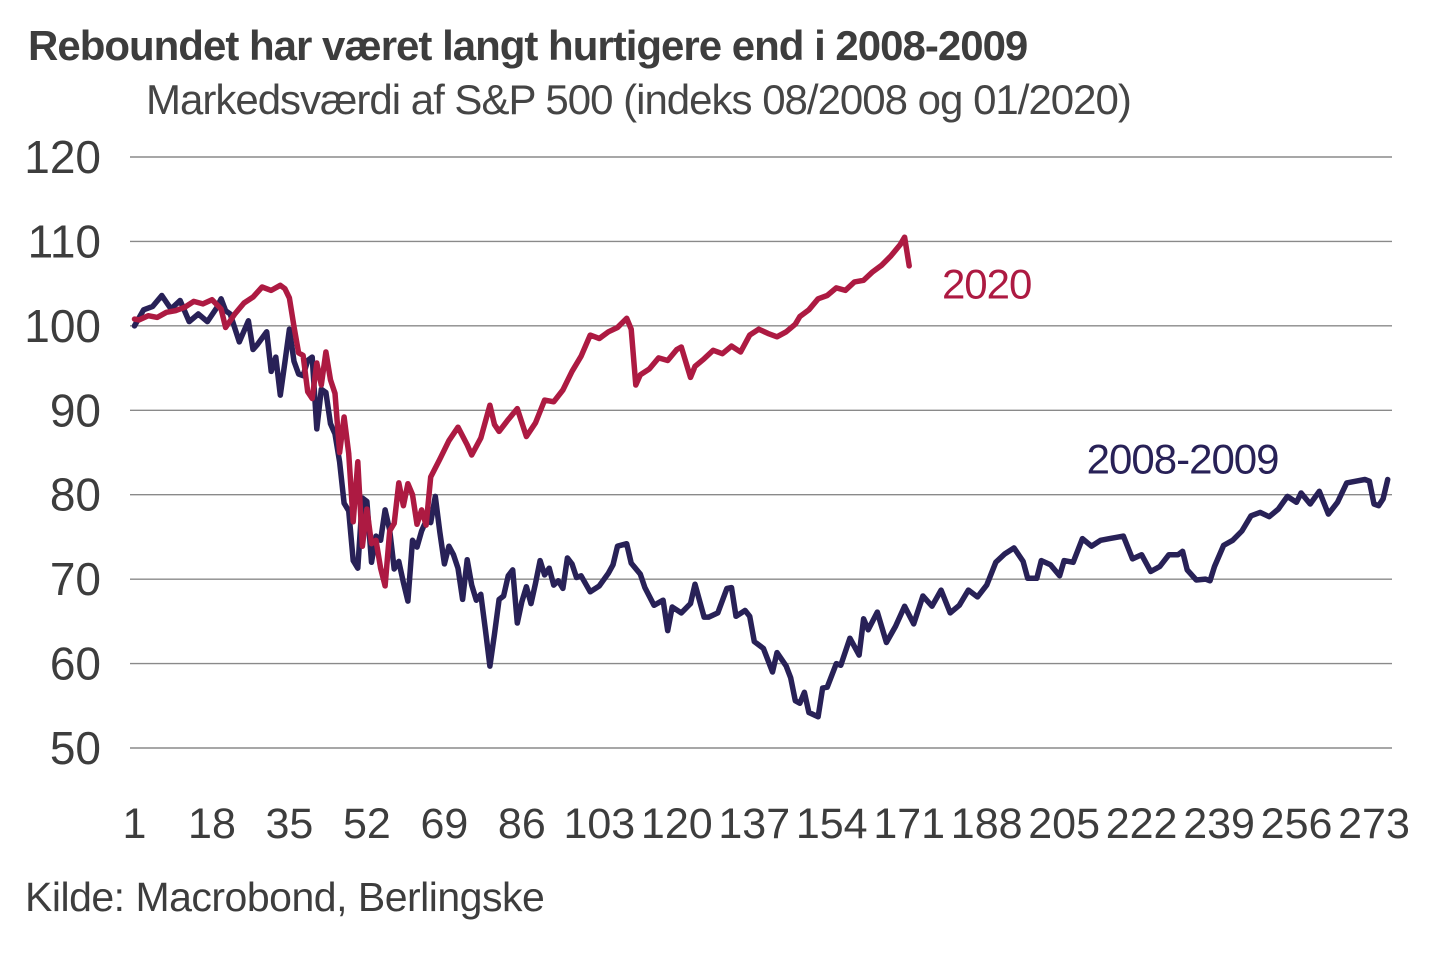 This screenshot has height=960, width=1440. Describe the element at coordinates (62, 157) in the screenshot. I see `y-tick-label: 120` at that location.